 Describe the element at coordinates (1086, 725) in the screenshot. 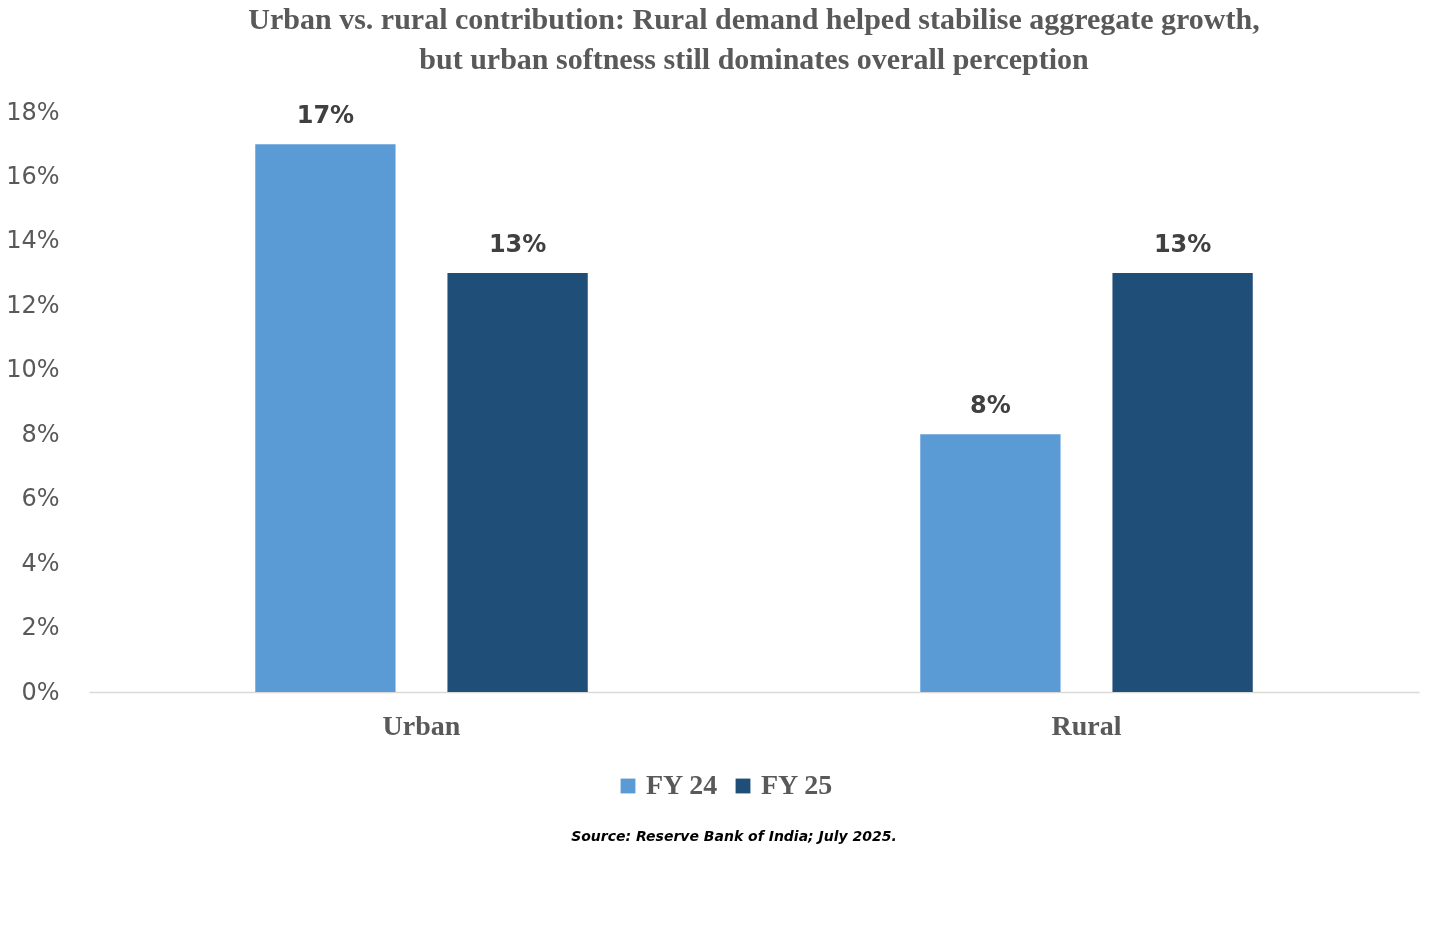

I see `x-tick-label: Rural` at that location.